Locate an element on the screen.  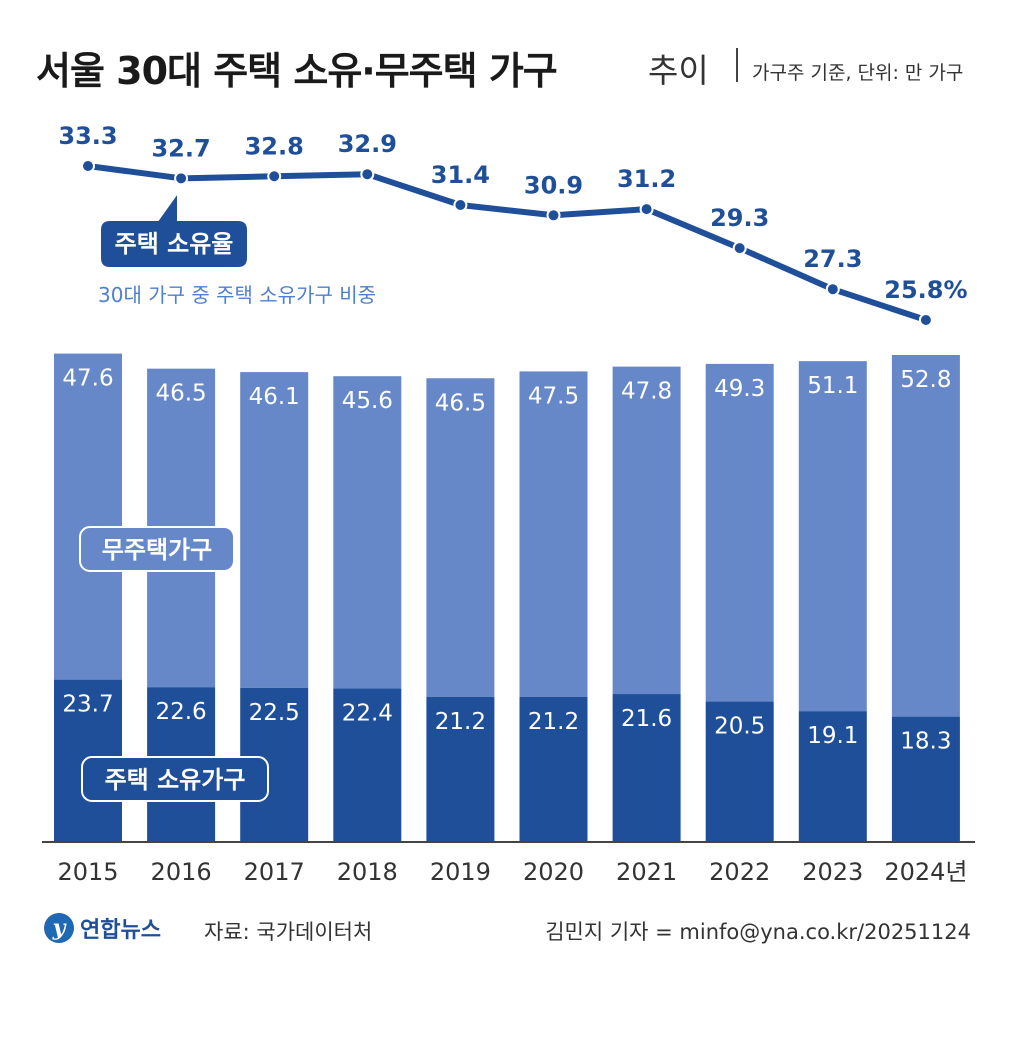
bar-label-no-home-4: 46.5 is located at coordinates (460, 403).